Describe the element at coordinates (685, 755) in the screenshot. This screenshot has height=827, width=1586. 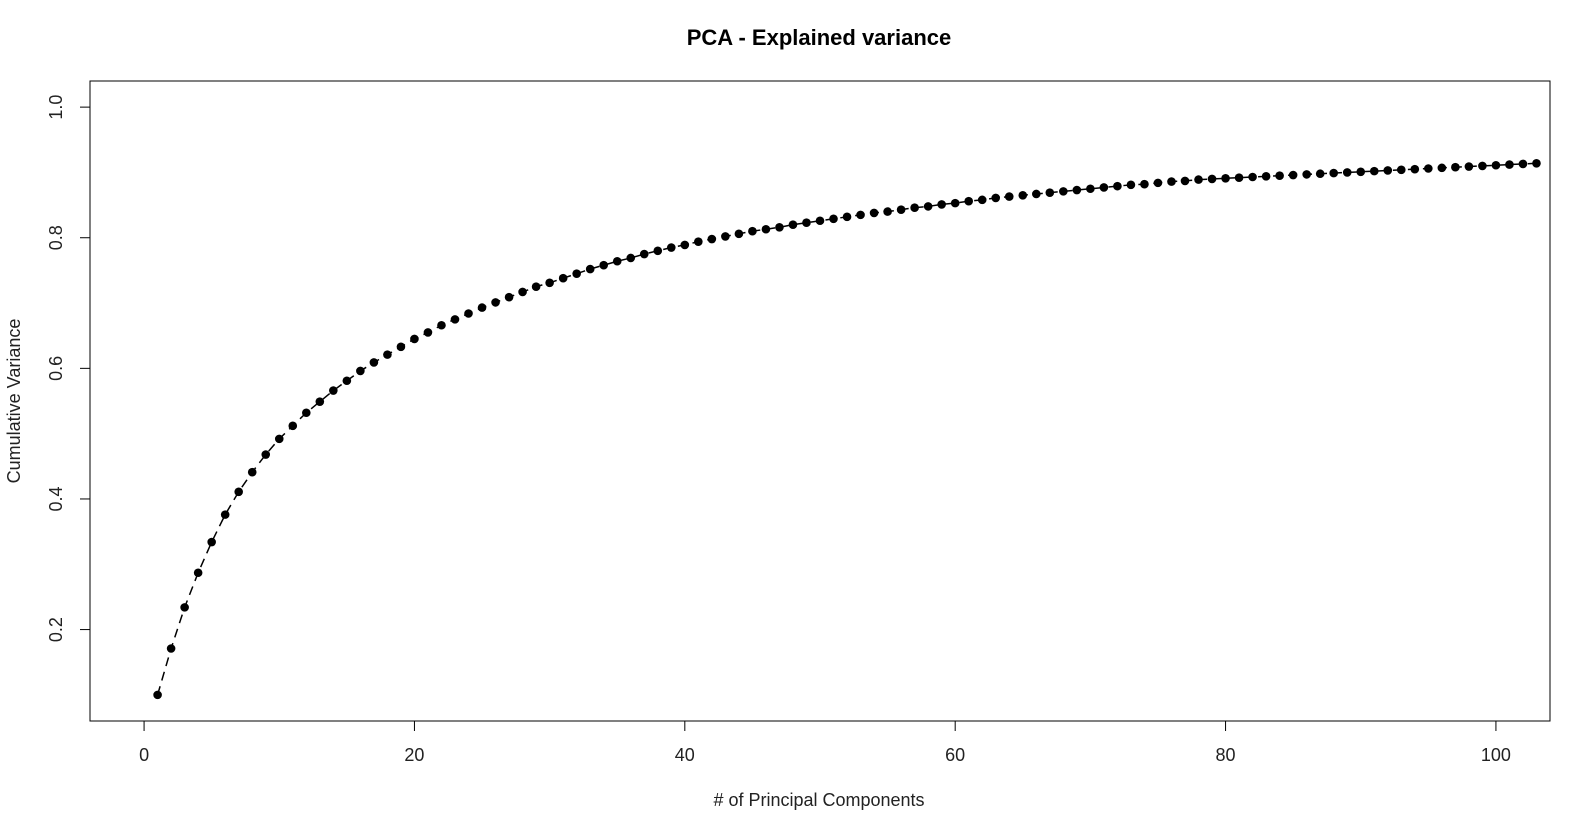
I see `x-tick-label: 40` at that location.